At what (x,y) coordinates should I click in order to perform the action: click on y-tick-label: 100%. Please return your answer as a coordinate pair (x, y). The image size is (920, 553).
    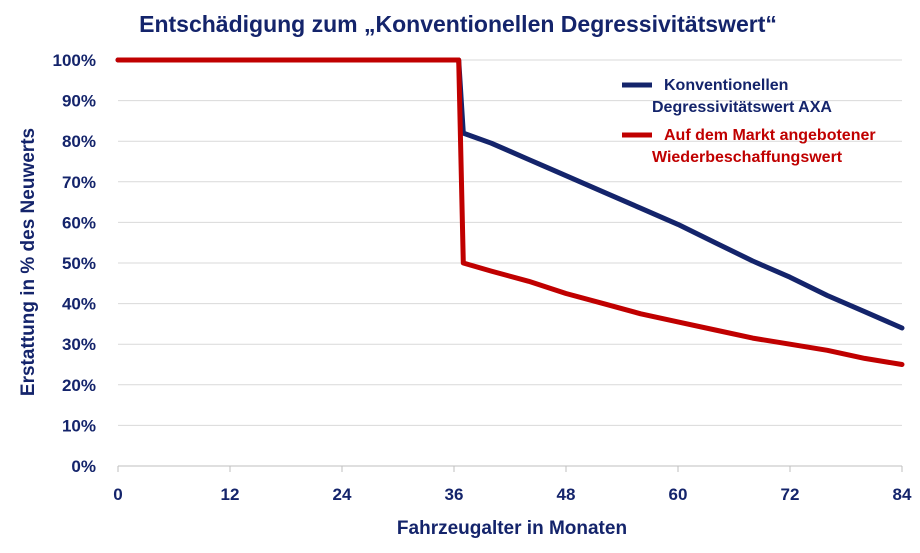
    Looking at the image, I should click on (74, 60).